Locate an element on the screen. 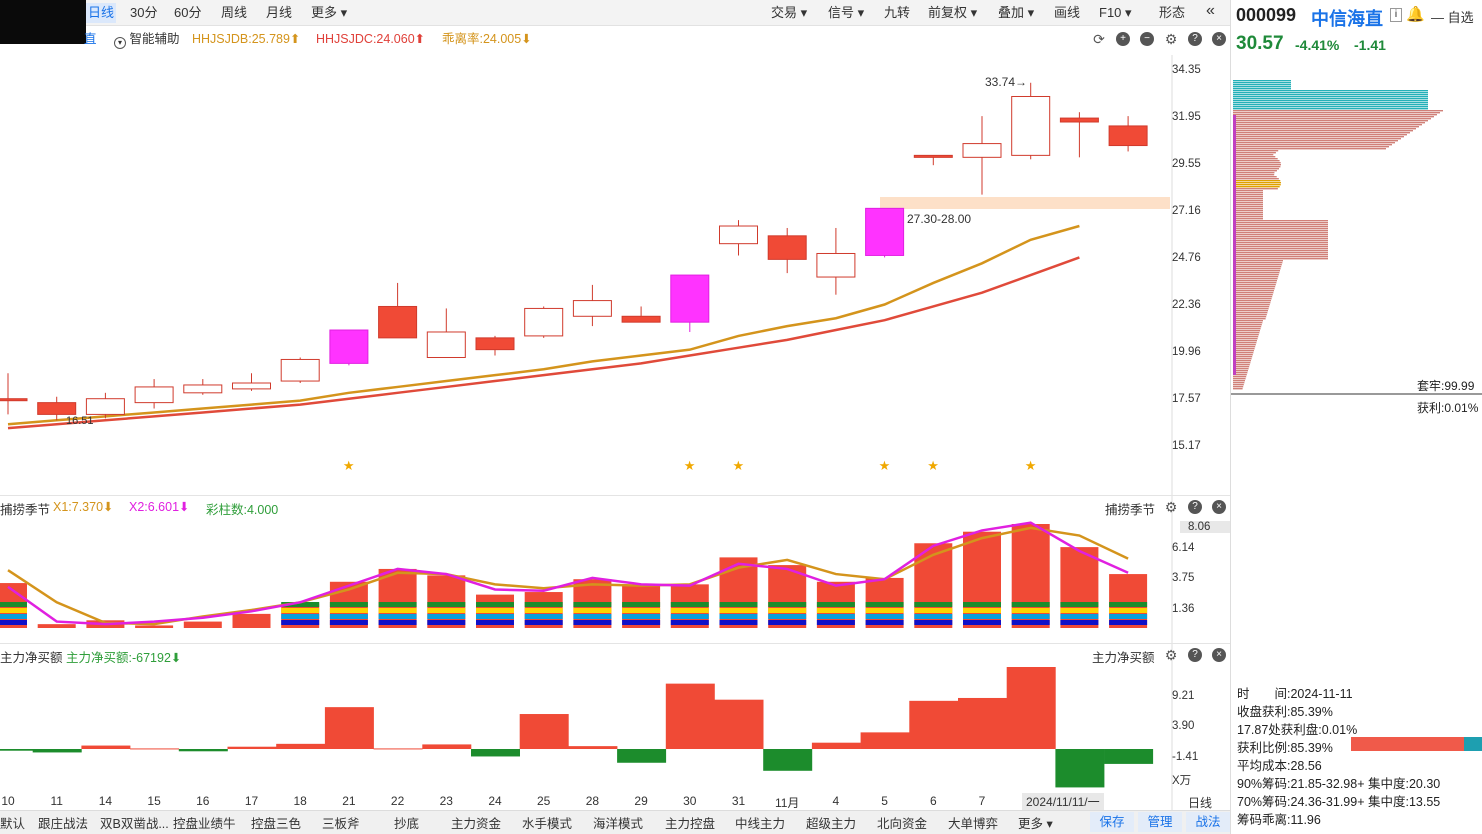 The height and width of the screenshot is (834, 1482). collapse-icon: « is located at coordinates (1210, 10).